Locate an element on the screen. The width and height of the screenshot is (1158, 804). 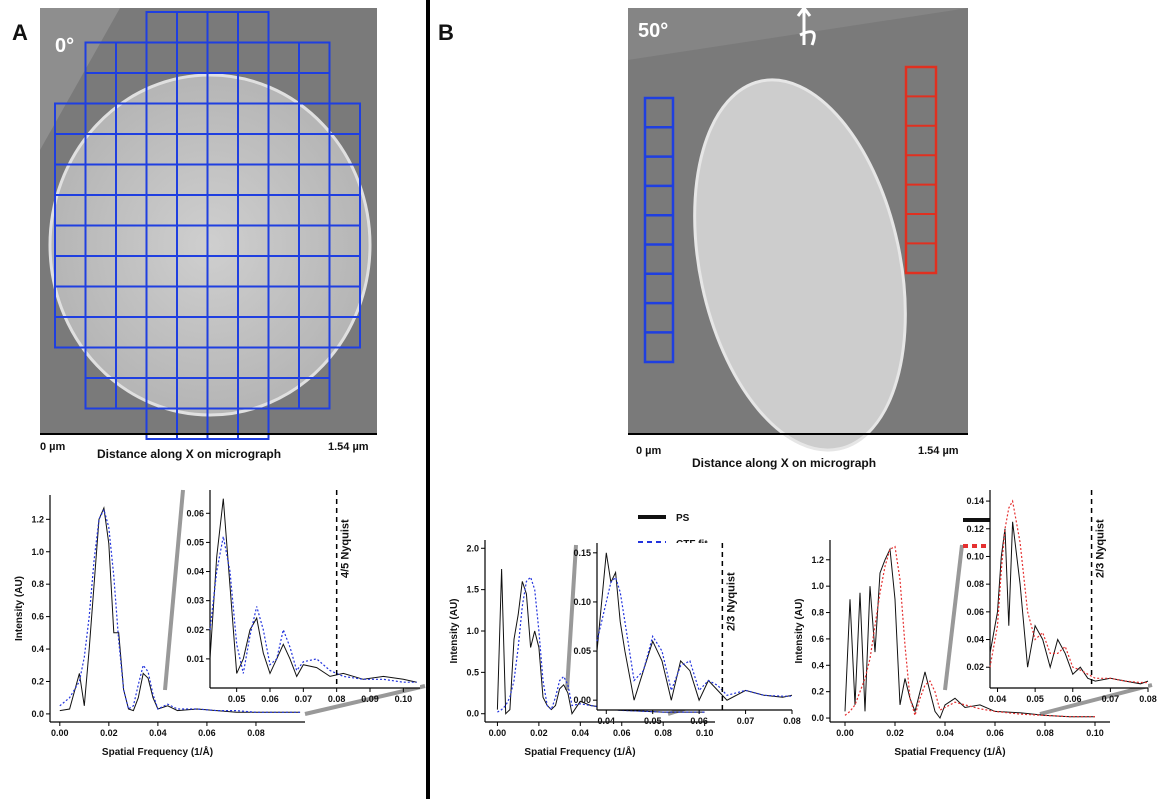
sampling-cells is located at coordinates (790, 214).